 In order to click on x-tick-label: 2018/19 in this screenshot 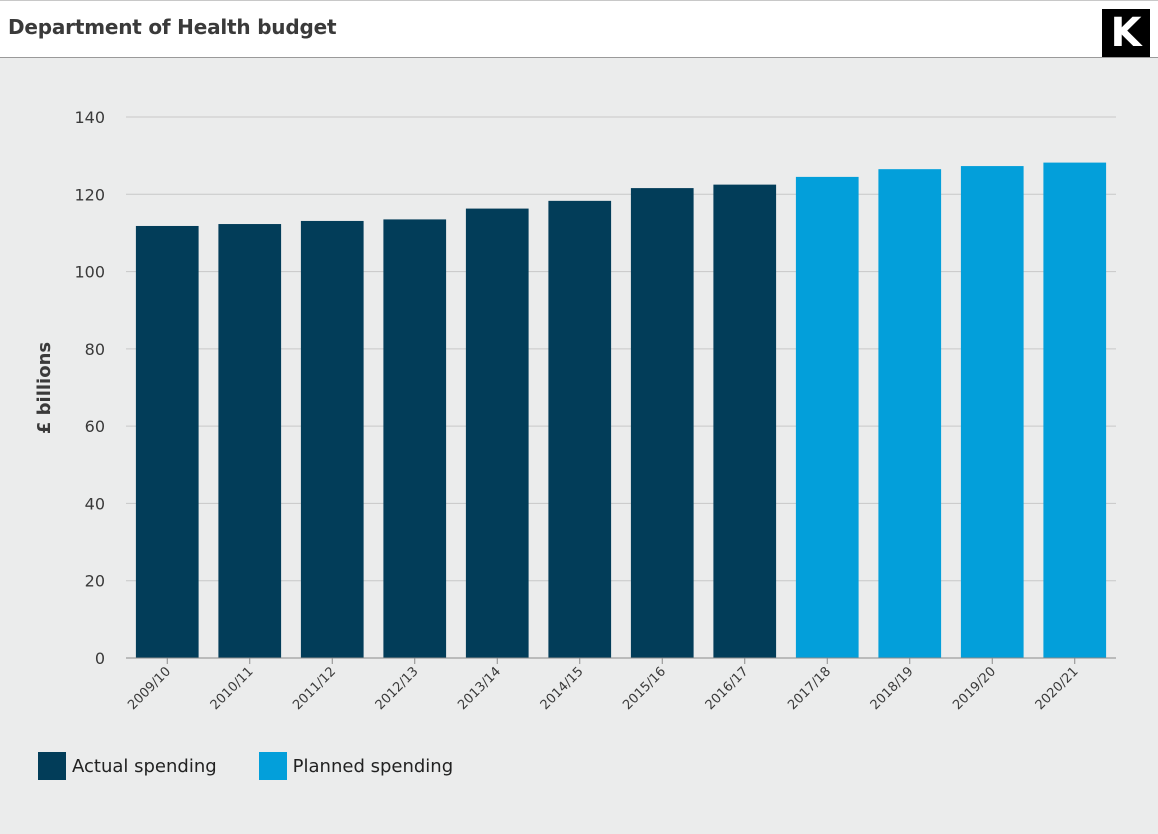, I will do `click(892, 688)`.